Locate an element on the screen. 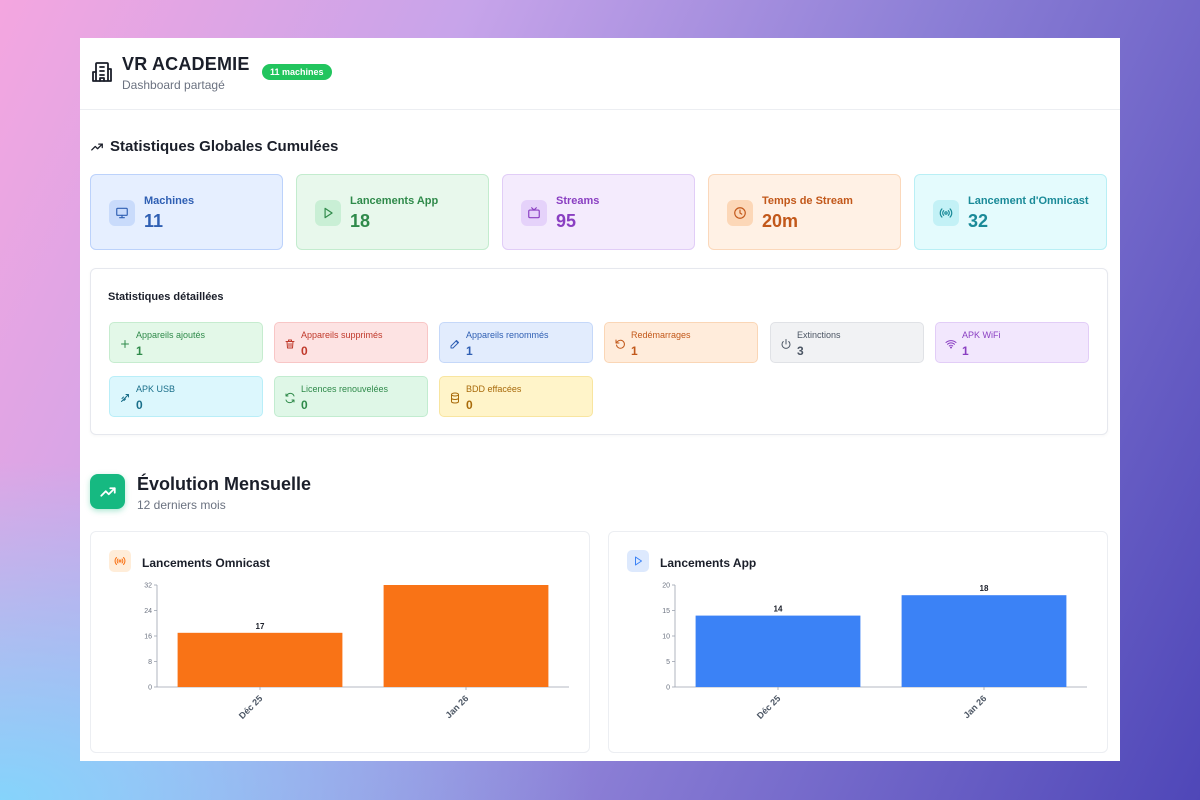  stat-card: Streams 95 is located at coordinates (598, 212).